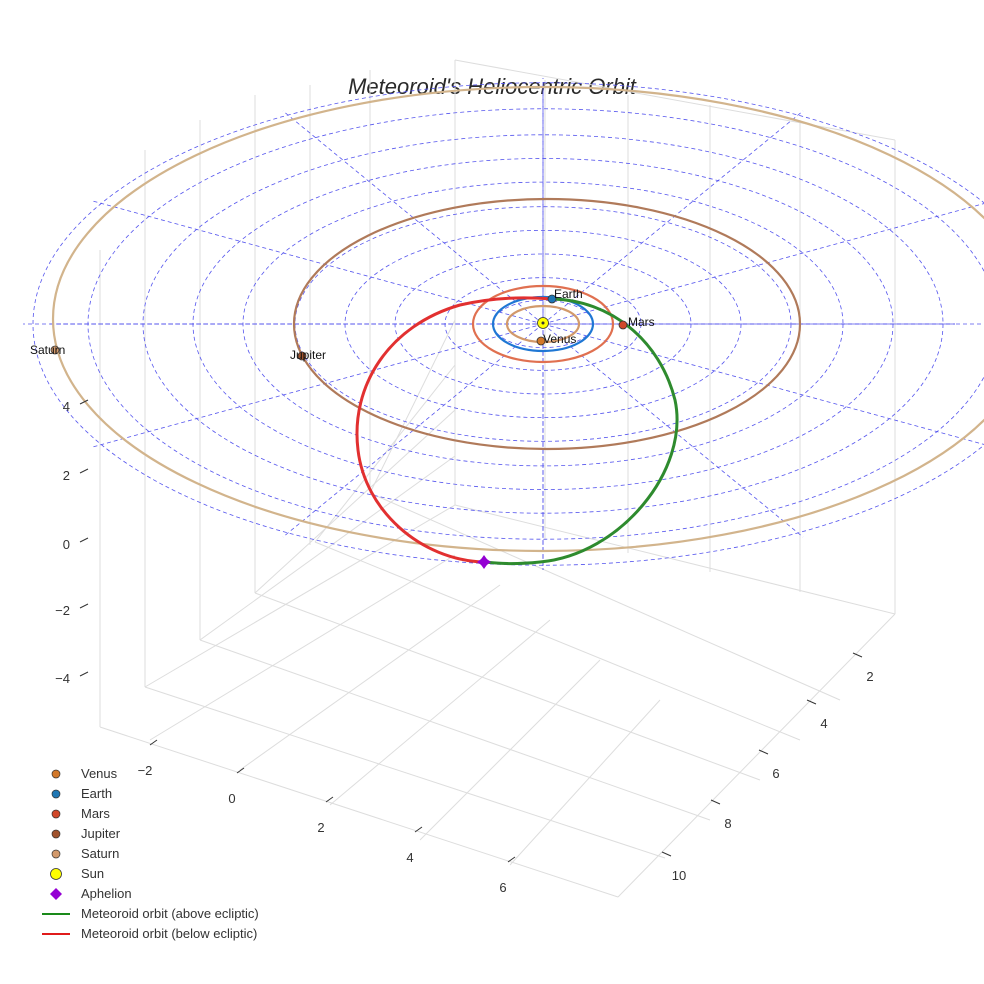 This screenshot has height=984, width=984. Describe the element at coordinates (101, 833) in the screenshot. I see `legend-label: Jupiter` at that location.